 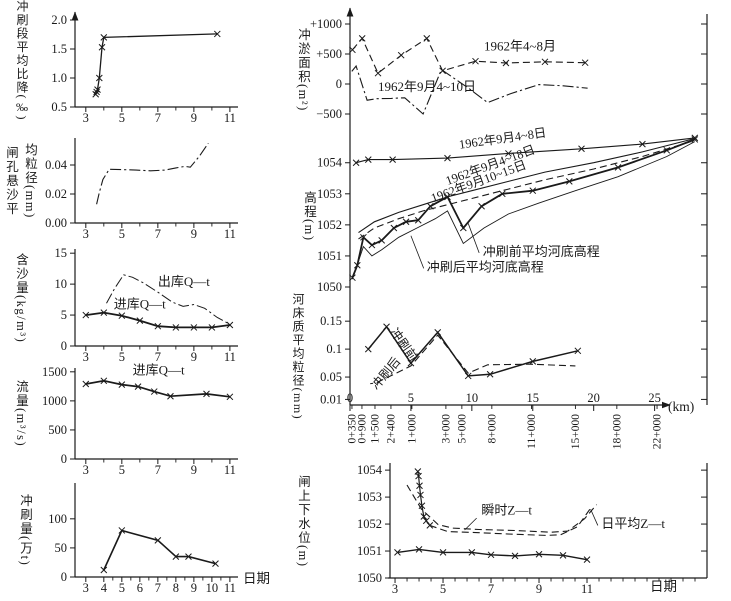 I want to click on station-label: 11+000, so click(x=532, y=431).